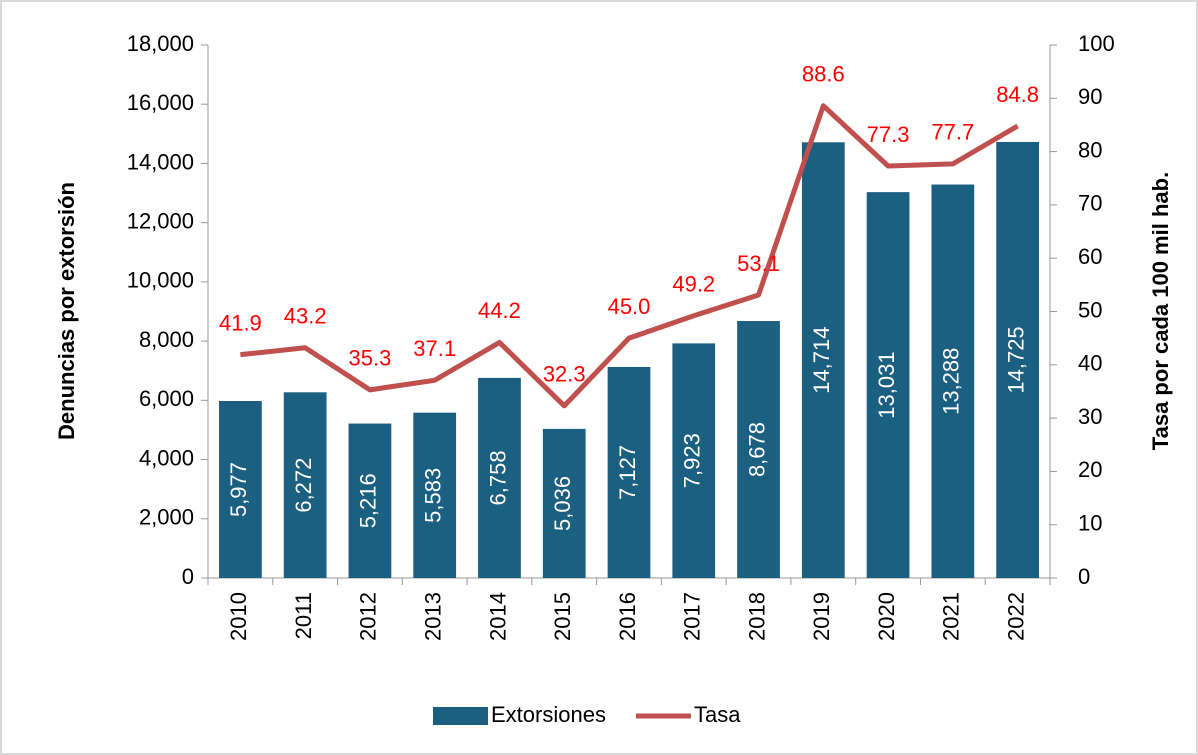 This screenshot has width=1198, height=755. I want to click on bar-label: 5,583, so click(433, 495).